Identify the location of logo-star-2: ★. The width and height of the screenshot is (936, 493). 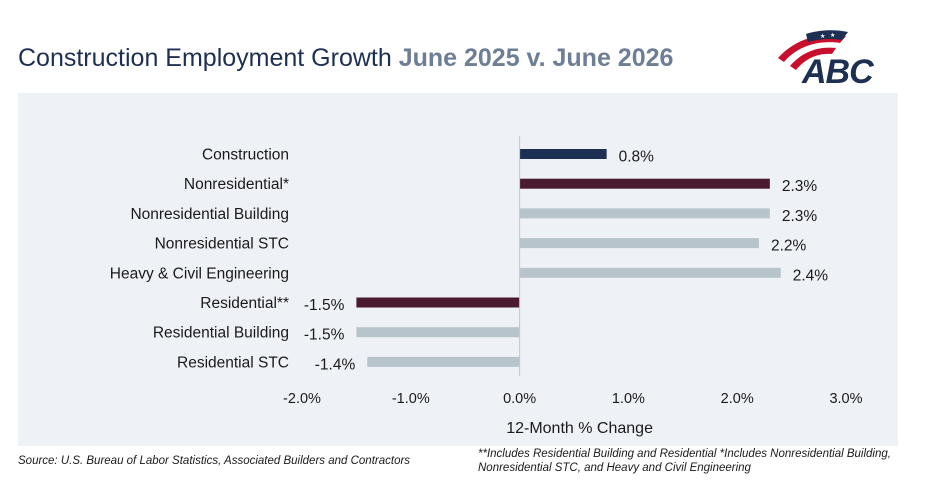
(832, 35).